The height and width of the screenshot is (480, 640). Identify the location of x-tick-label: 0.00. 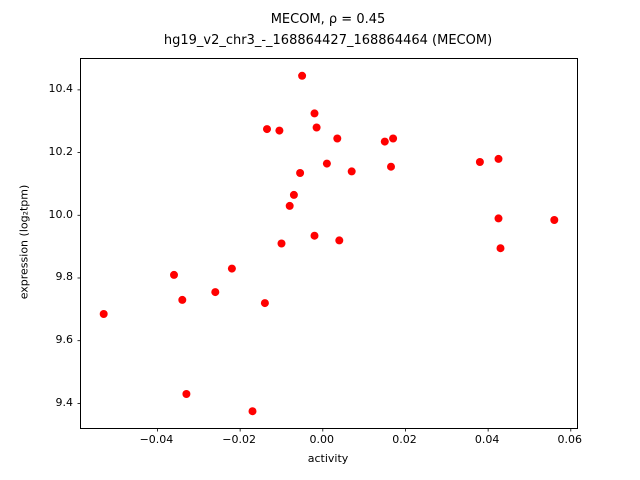
(322, 439).